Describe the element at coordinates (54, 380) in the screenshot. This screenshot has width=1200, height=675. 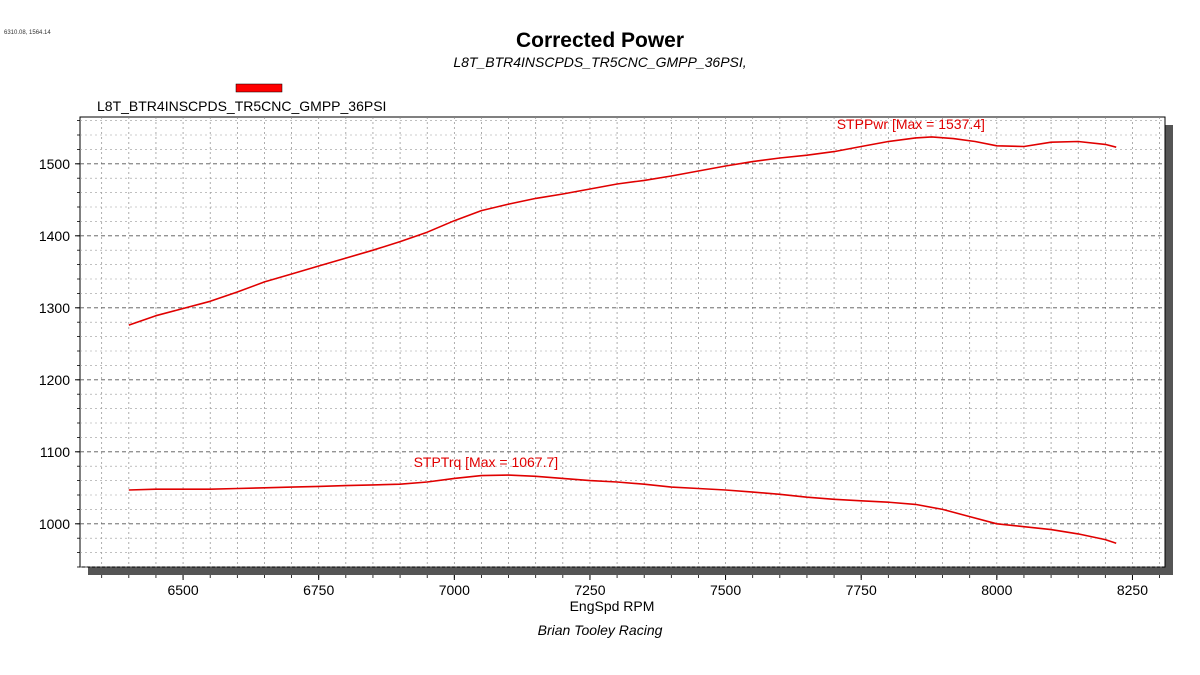
I see `y-tick-label: 1200` at that location.